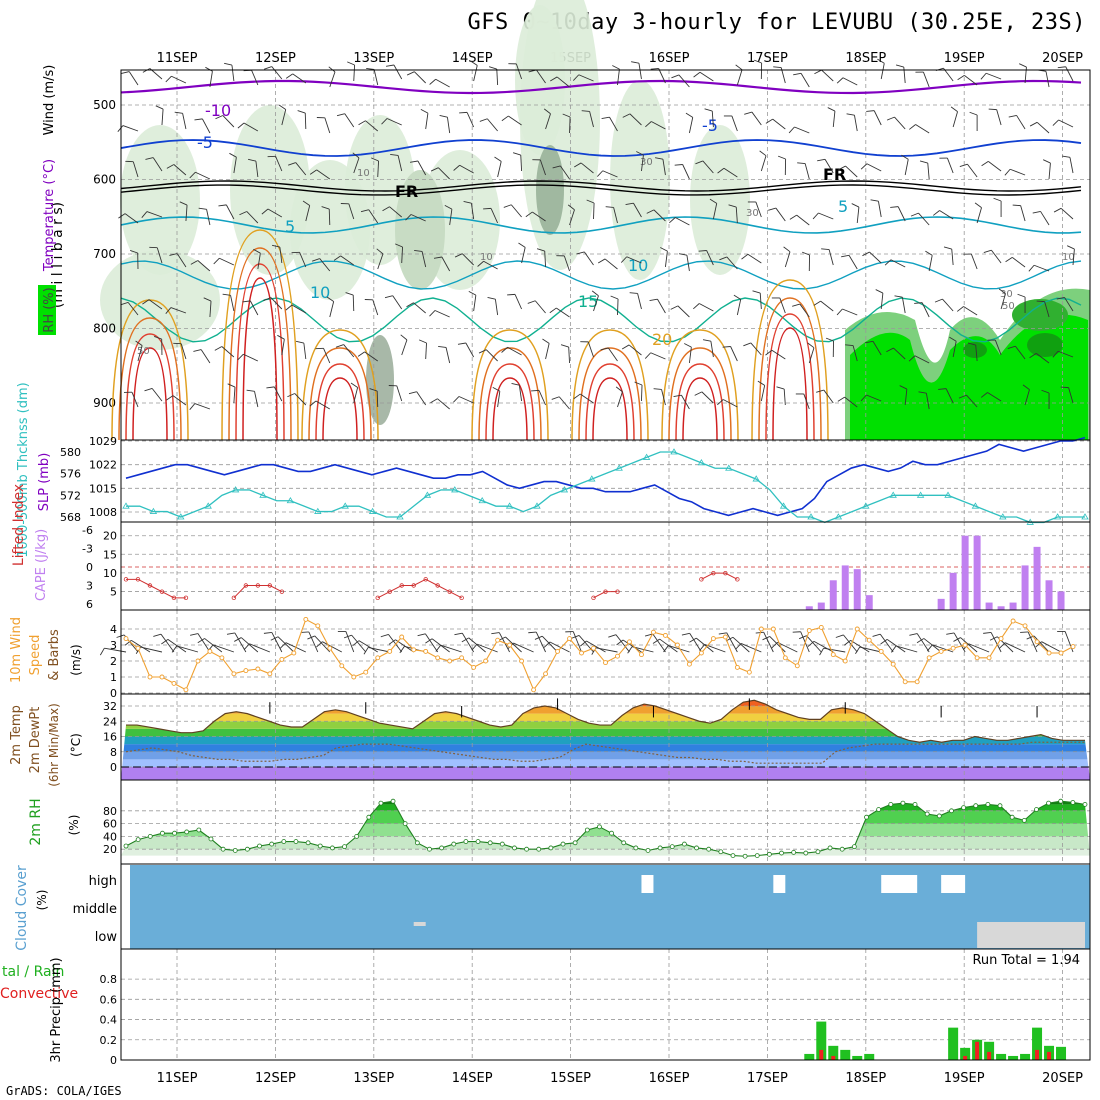 This screenshot has height=1100, width=1100. What do you see at coordinates (1037, 1054) in the screenshot?
I see `precip-convective-bar` at bounding box center [1037, 1054].